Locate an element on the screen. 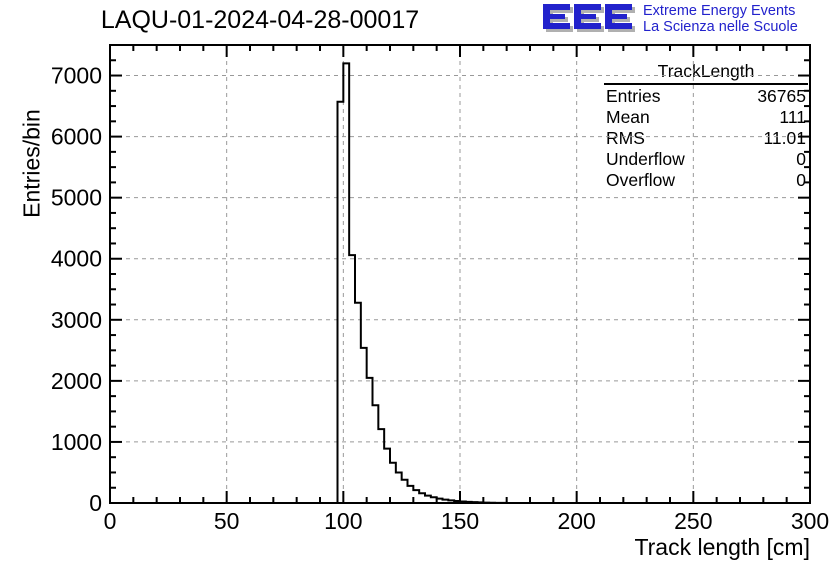  page-title: LAQU-01-2024-04-28-00017 is located at coordinates (260, 20).